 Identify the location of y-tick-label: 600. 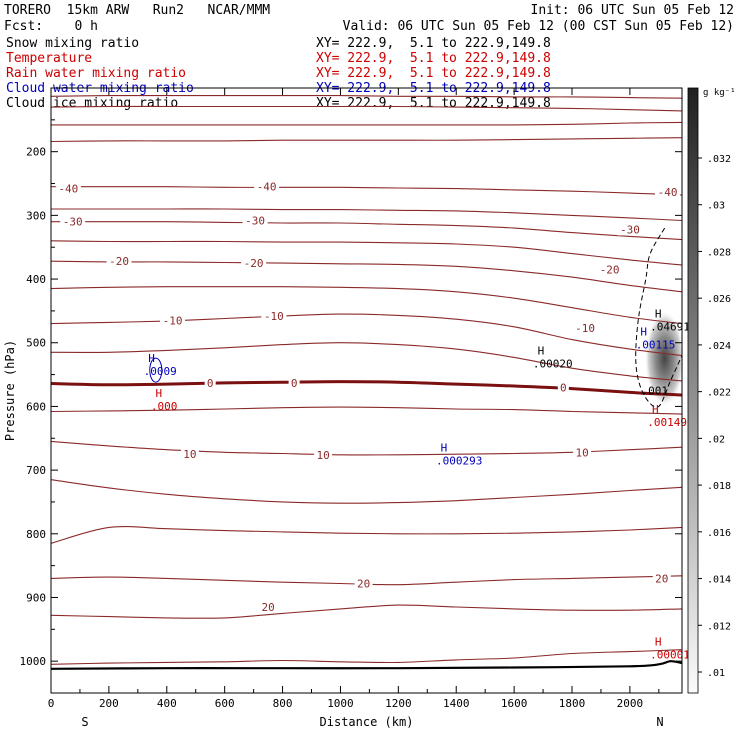
(36, 406).